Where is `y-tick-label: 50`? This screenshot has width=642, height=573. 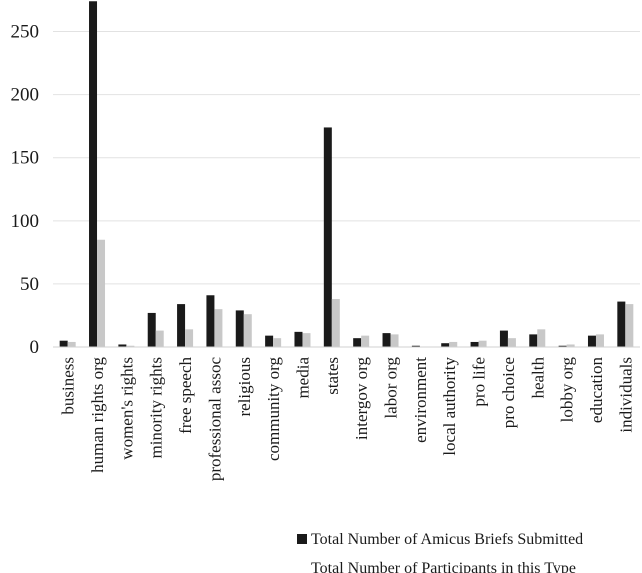
y-tick-label: 50 is located at coordinates (29, 284).